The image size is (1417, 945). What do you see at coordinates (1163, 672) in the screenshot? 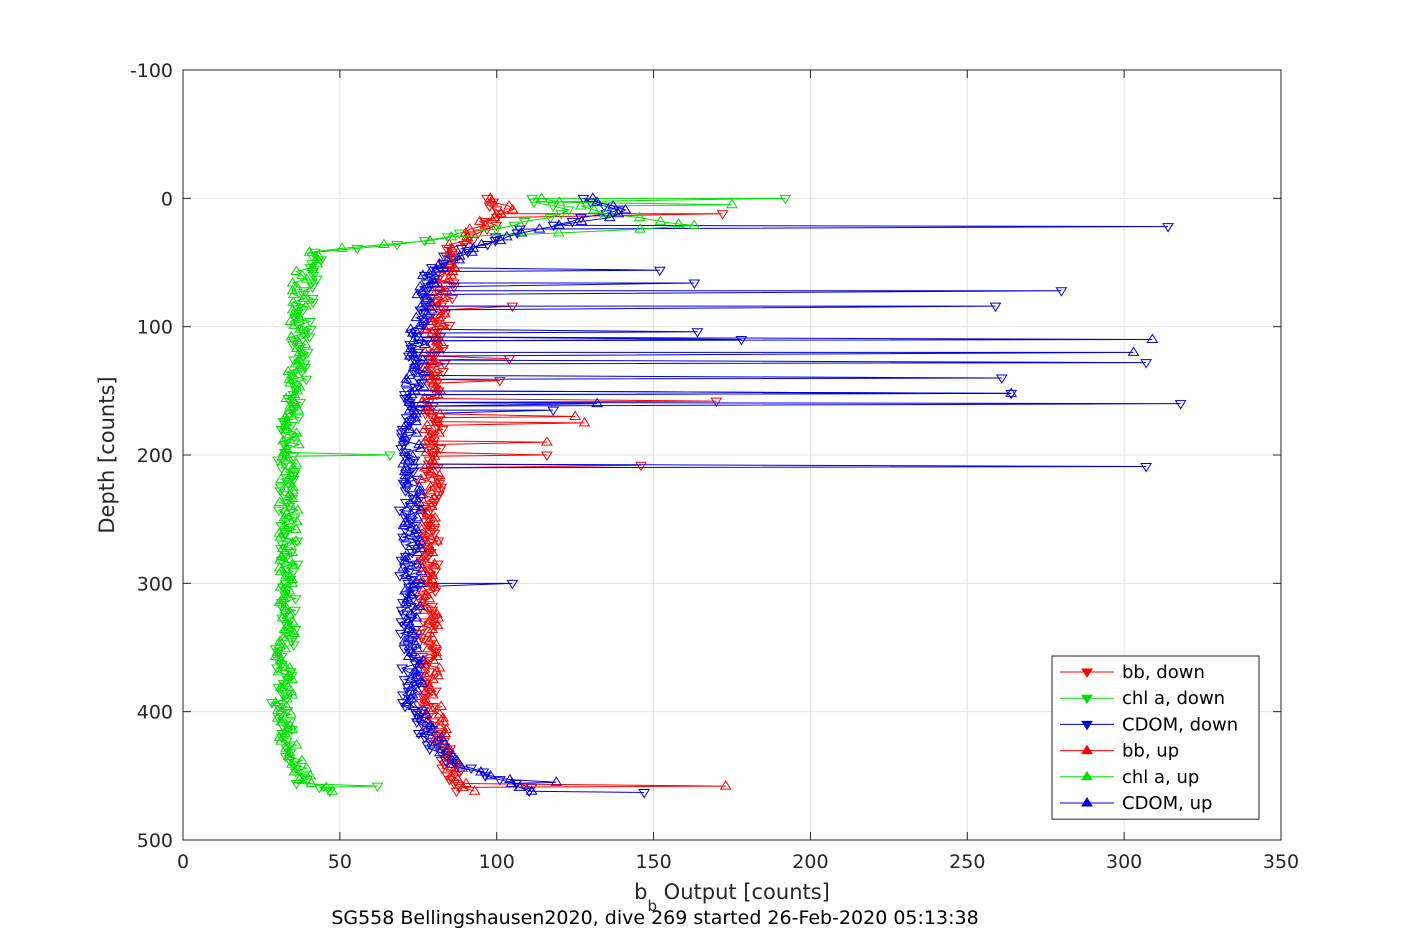
I see `legend-label: bb, down` at bounding box center [1163, 672].